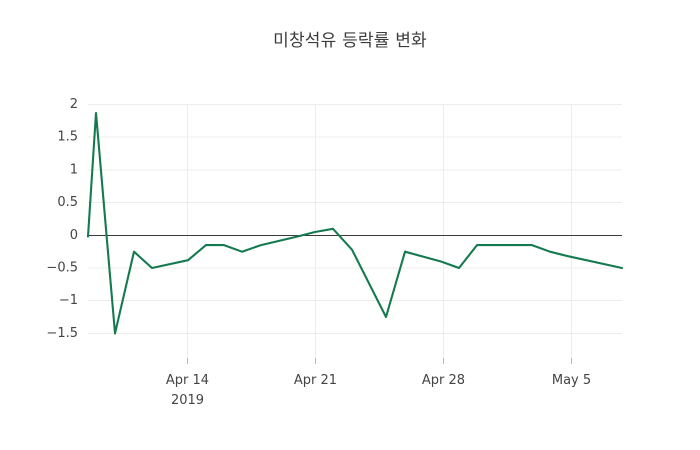 Image resolution: width=700 pixels, height=450 pixels. Describe the element at coordinates (67, 137) in the screenshot. I see `y-tick-label: 1.5` at that location.